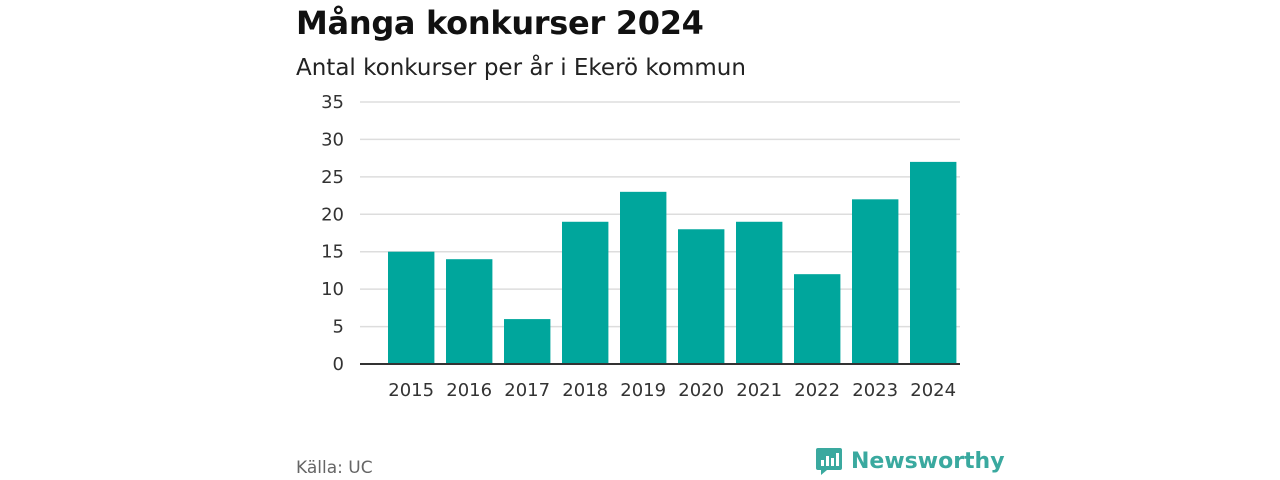  I want to click on bar-2024, so click(933, 262).